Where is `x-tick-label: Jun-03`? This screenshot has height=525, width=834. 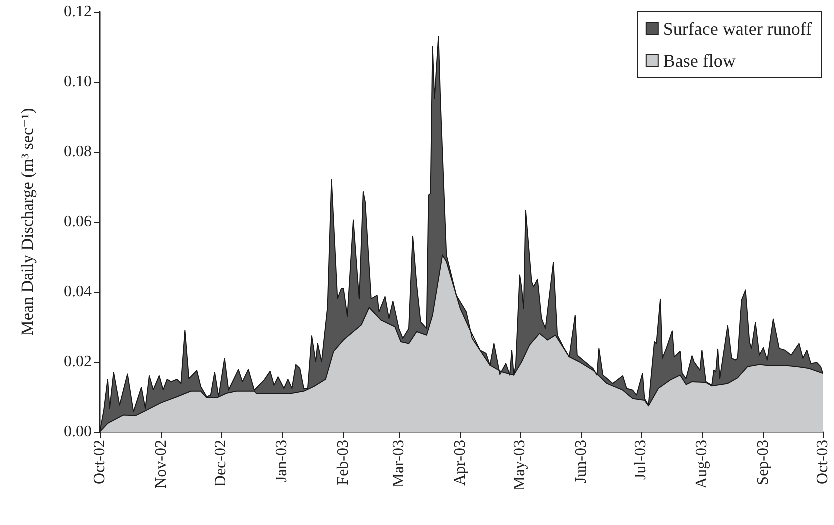
x-tick-label: Jun-03 is located at coordinates (581, 462).